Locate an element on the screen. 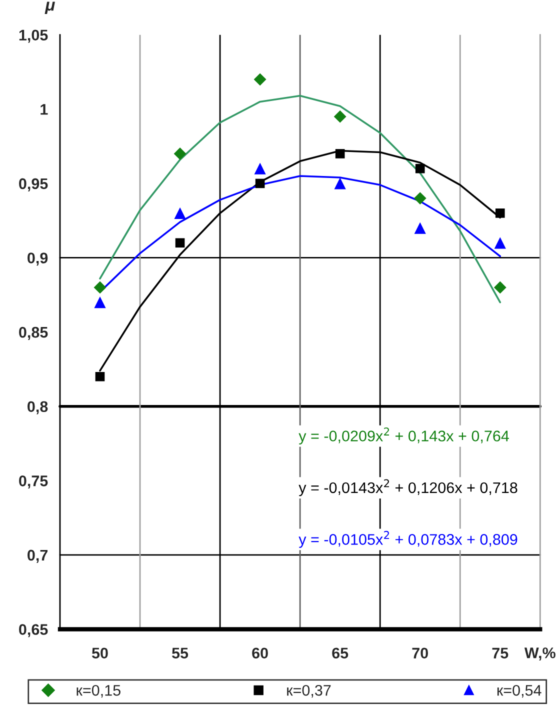 This screenshot has height=711, width=558. y-tick-label: 0,85 is located at coordinates (33, 333).